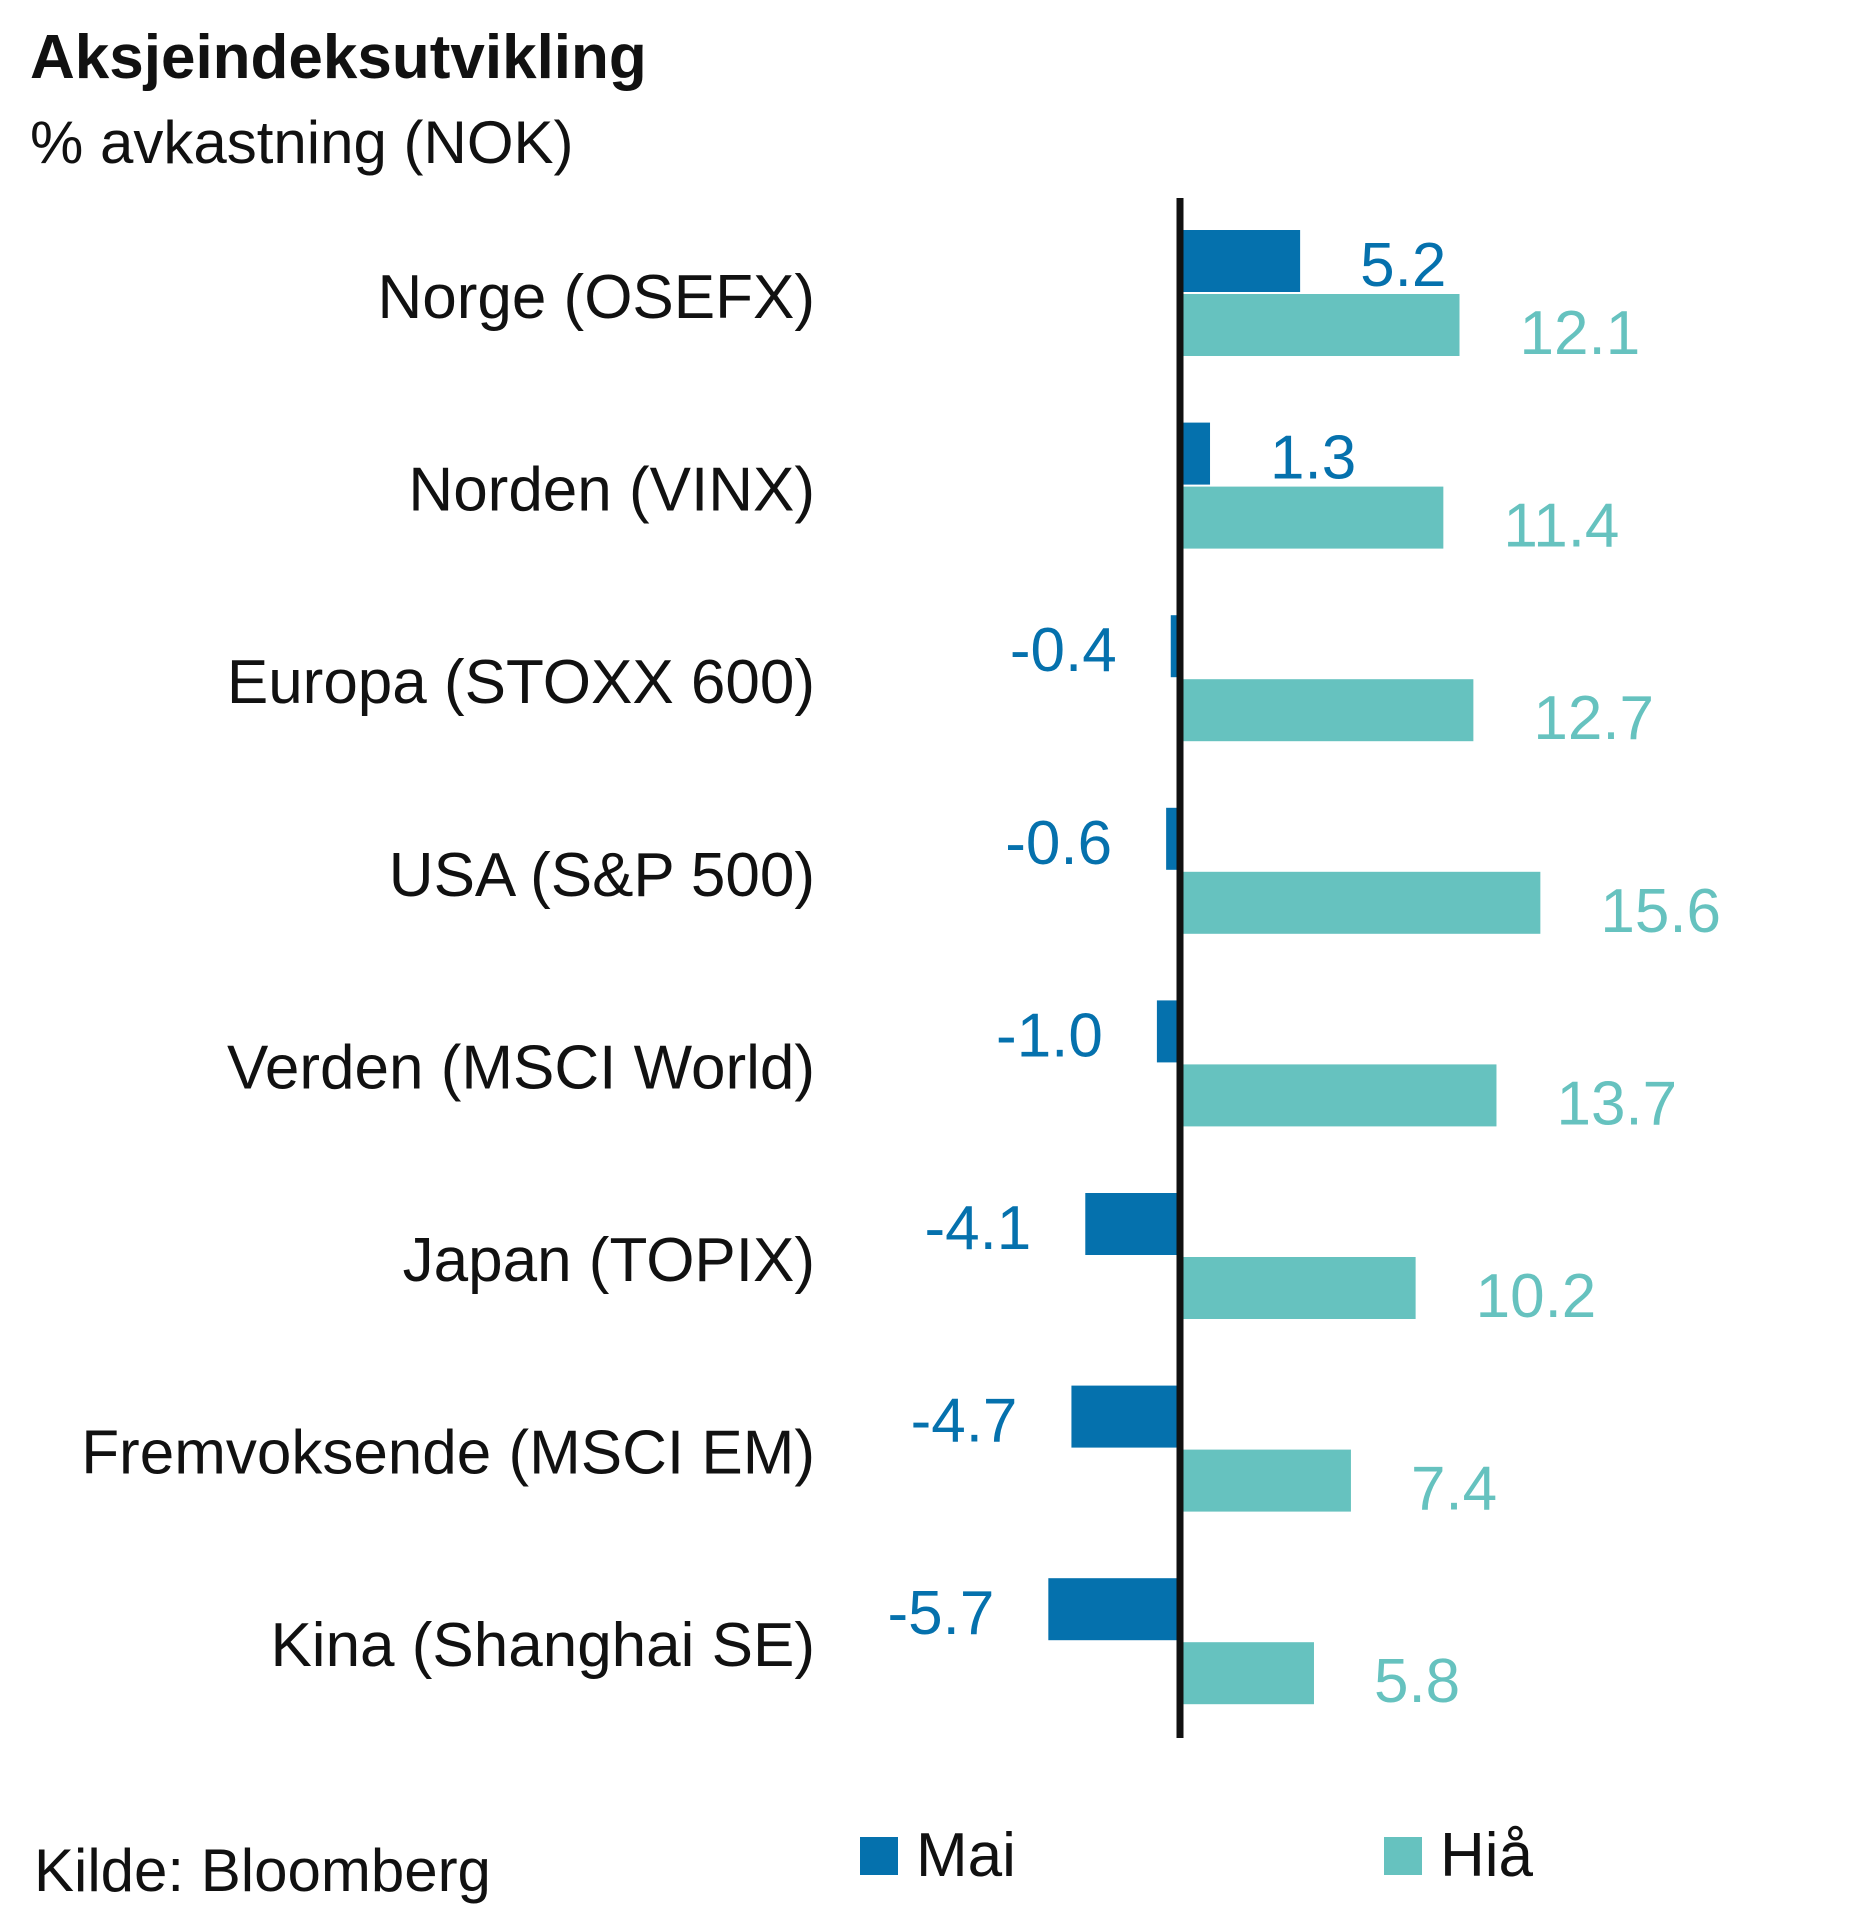 This screenshot has width=1872, height=1920. What do you see at coordinates (1247, 1673) in the screenshot?
I see `bar-hia-kina-shanghai-se` at bounding box center [1247, 1673].